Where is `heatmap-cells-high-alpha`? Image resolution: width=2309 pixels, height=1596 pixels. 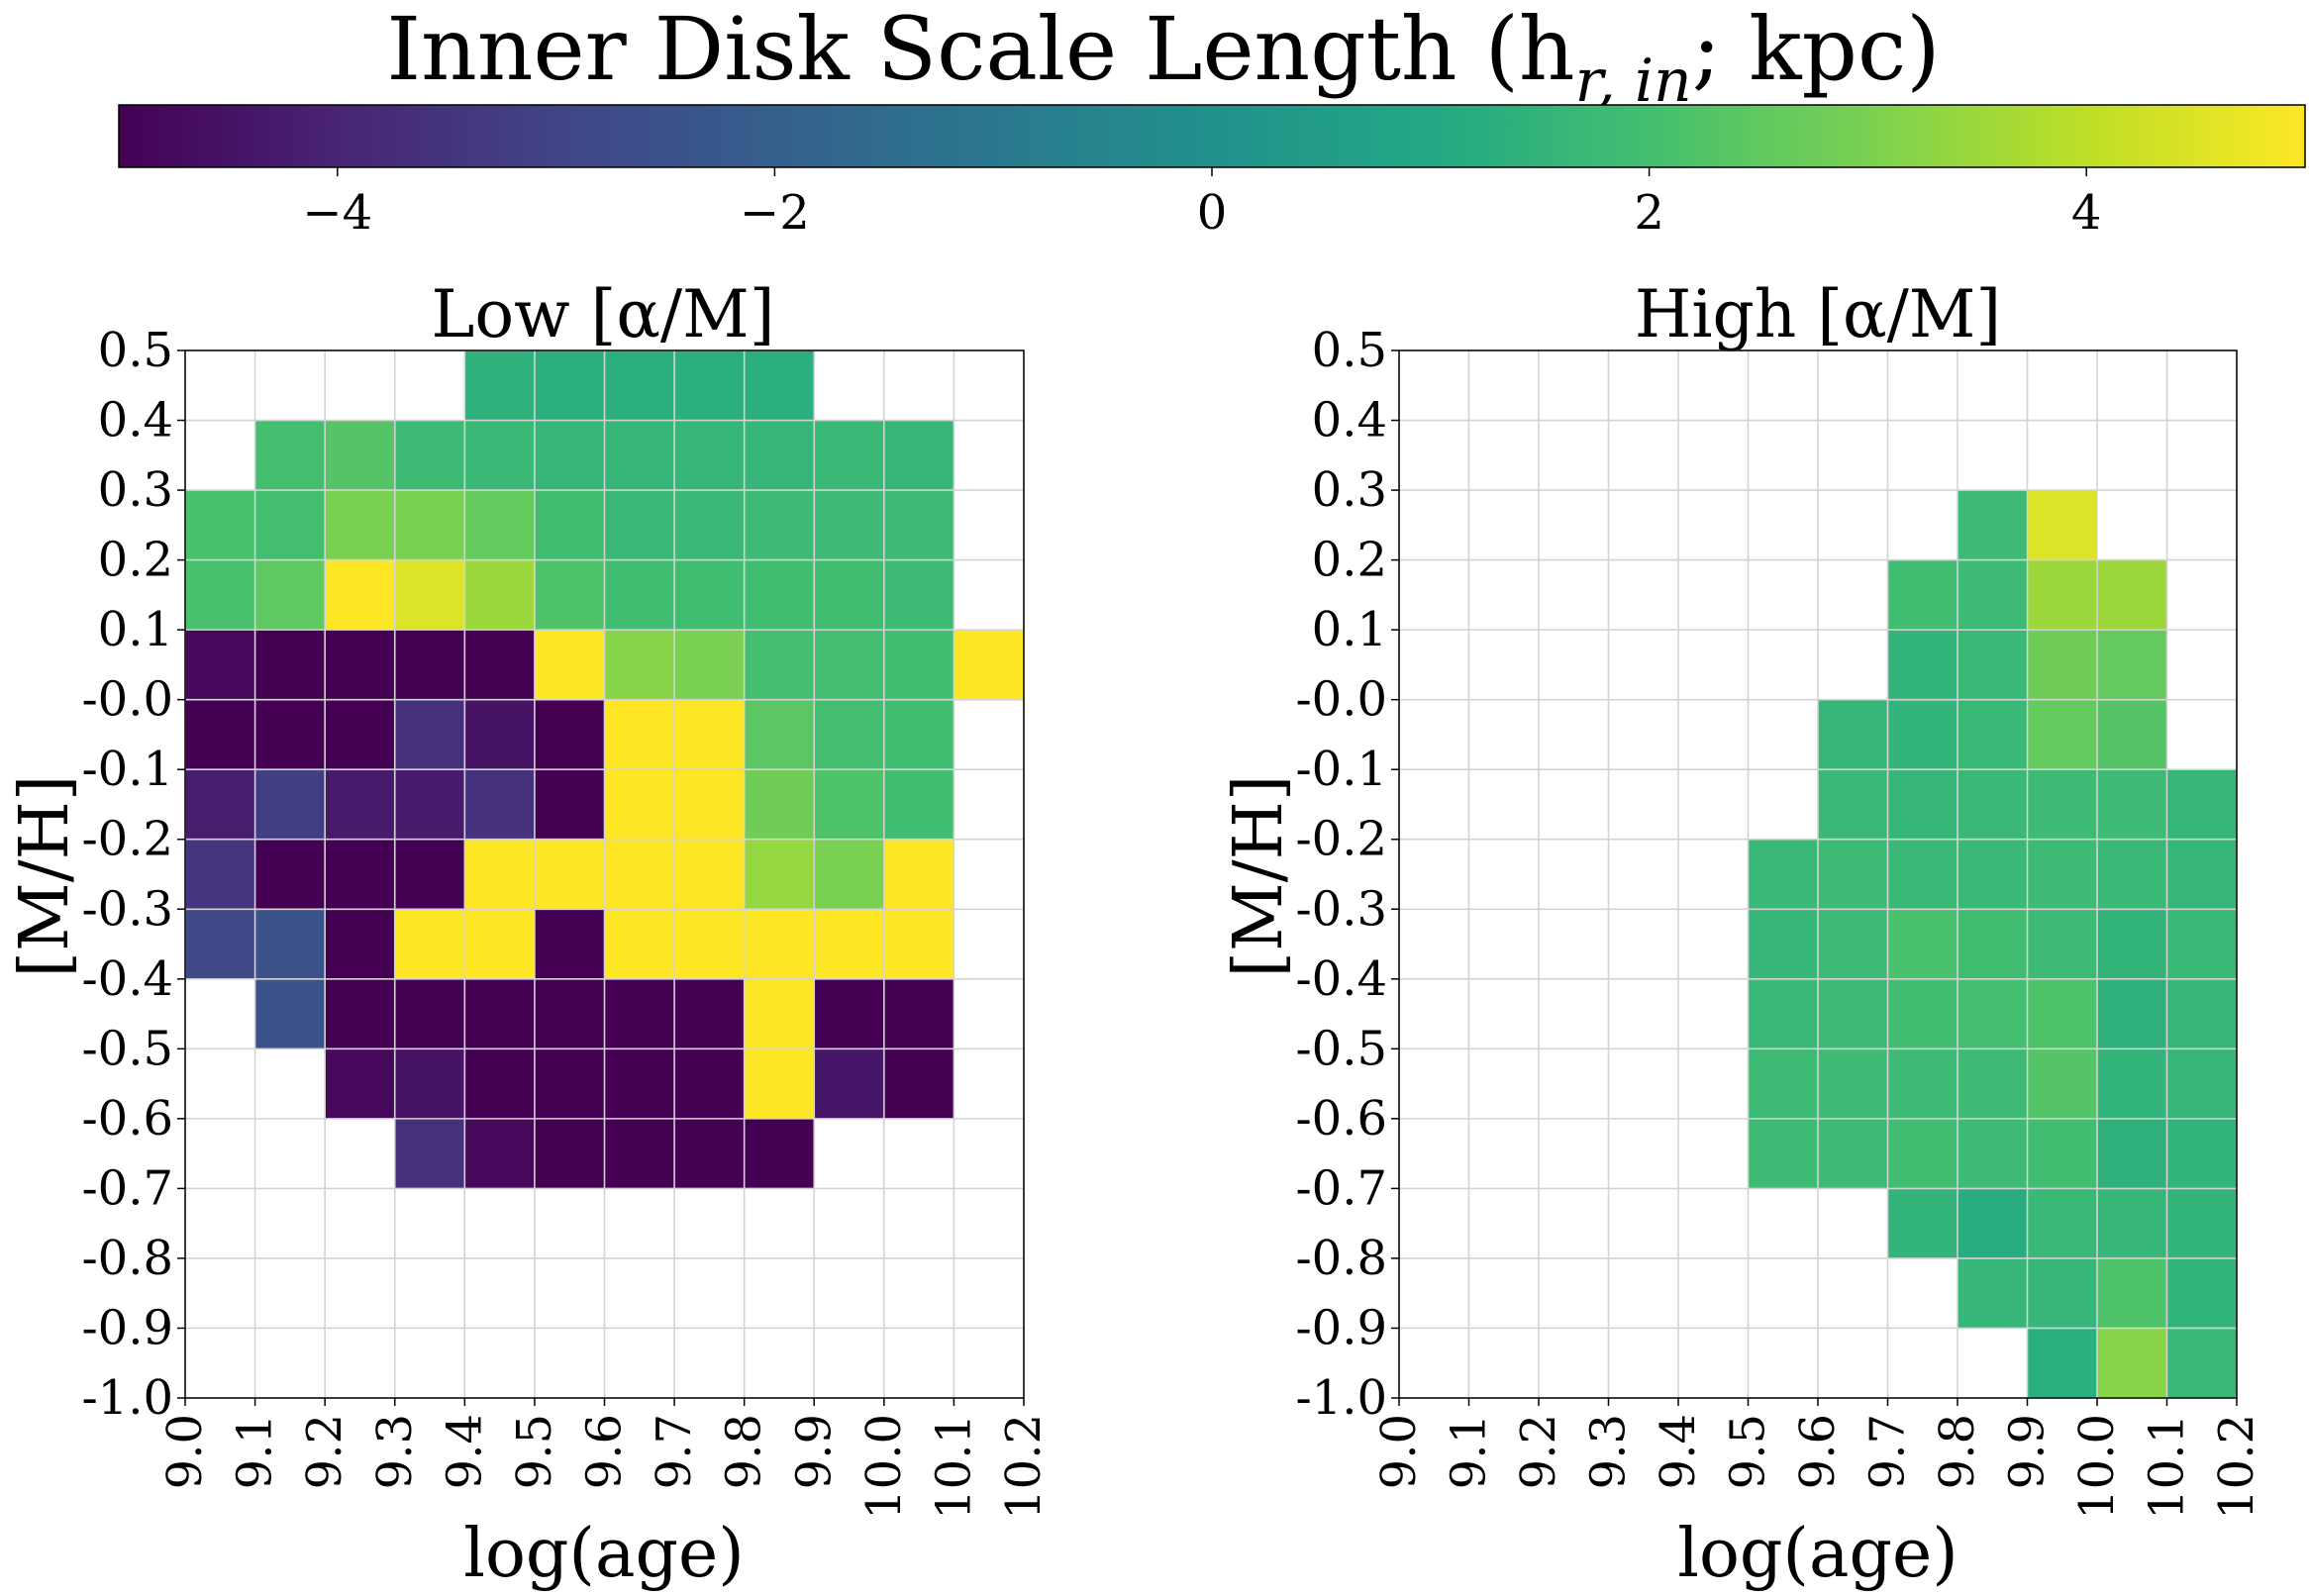
heatmap-cells-high-alpha is located at coordinates (1992, 944).